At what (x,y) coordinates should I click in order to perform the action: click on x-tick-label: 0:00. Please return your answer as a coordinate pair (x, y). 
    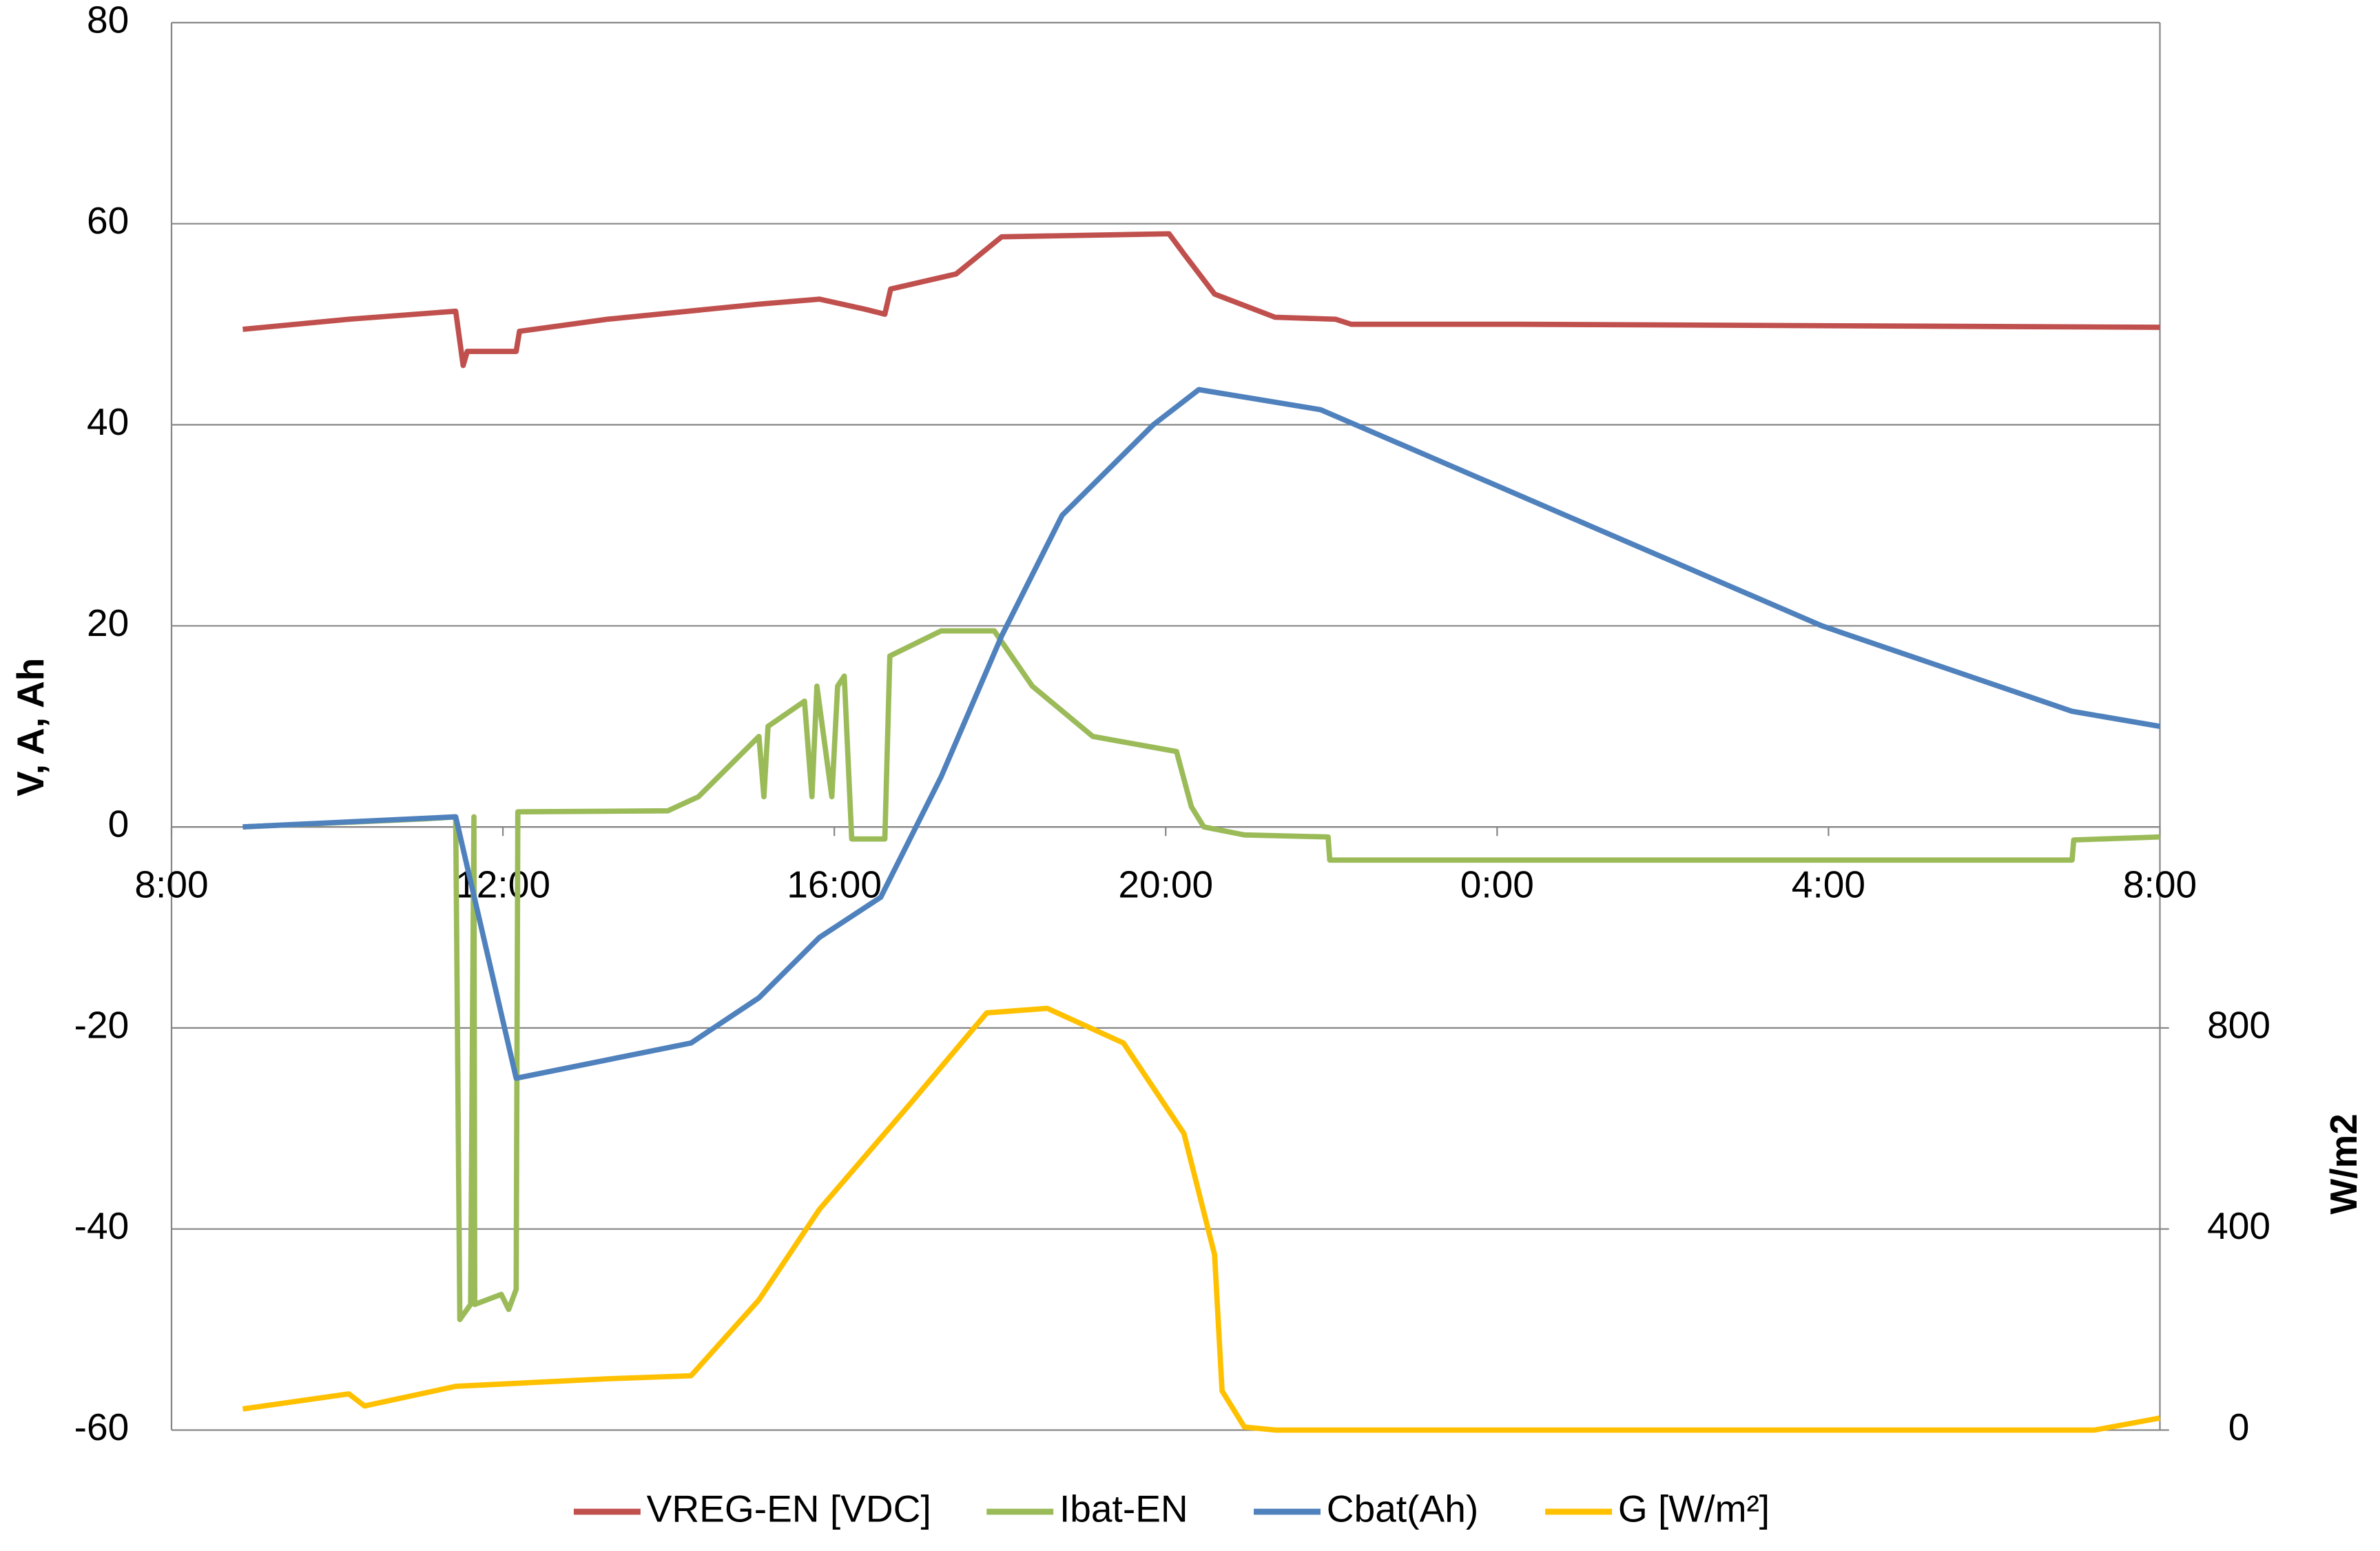
    Looking at the image, I should click on (1497, 884).